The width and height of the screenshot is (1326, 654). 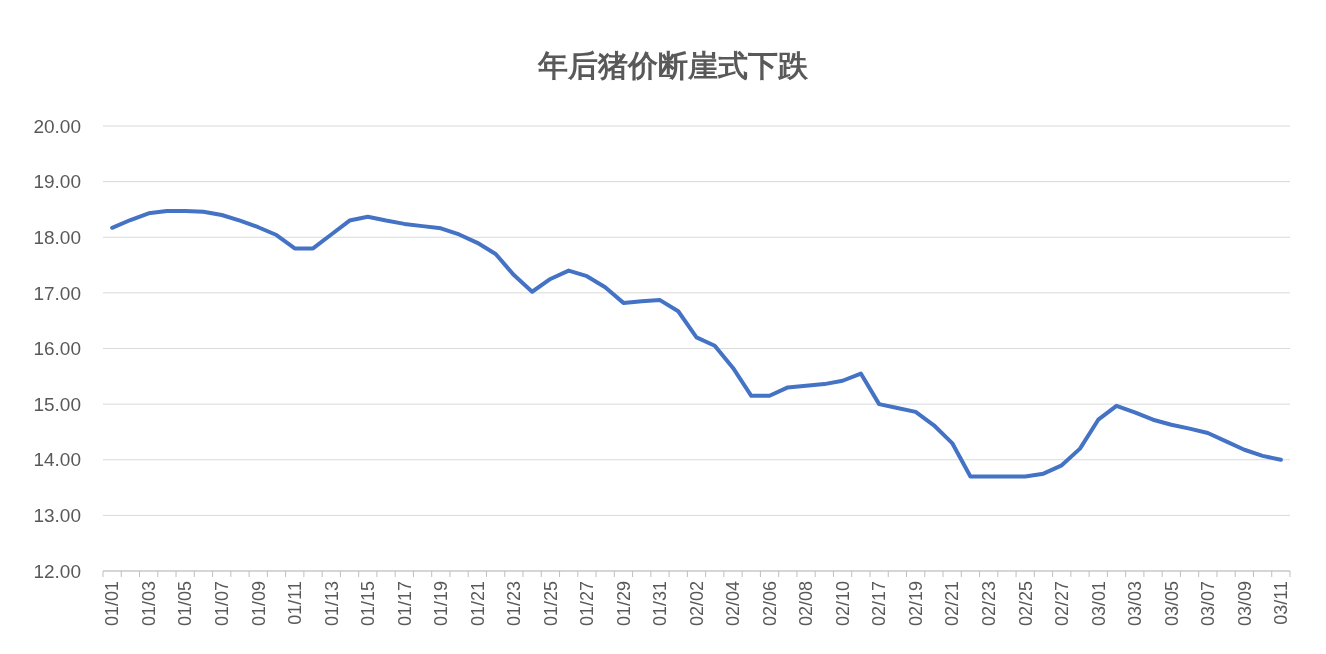 What do you see at coordinates (1208, 604) in the screenshot?
I see `x-tick-label: 03/07` at bounding box center [1208, 604].